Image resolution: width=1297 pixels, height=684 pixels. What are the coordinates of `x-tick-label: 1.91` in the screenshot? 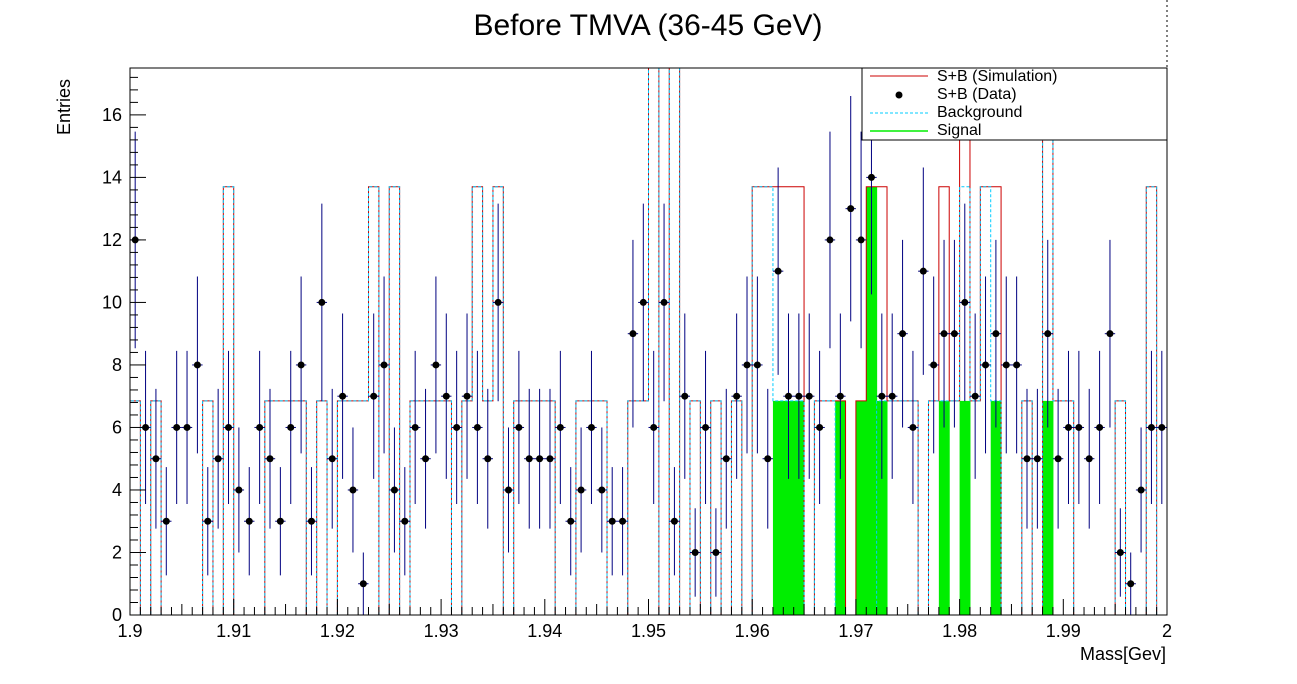 It's located at (233, 631).